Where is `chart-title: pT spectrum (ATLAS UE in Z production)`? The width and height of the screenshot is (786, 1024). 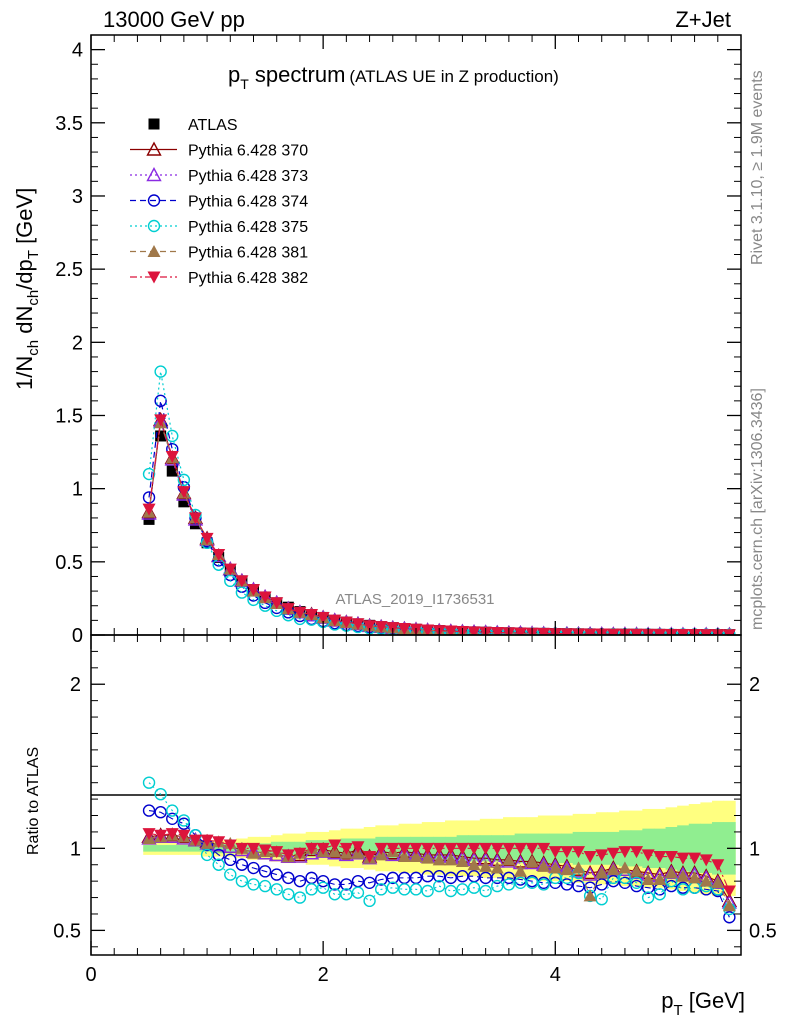
chart-title: pT spectrum (ATLAS UE in Z production) is located at coordinates (393, 77).